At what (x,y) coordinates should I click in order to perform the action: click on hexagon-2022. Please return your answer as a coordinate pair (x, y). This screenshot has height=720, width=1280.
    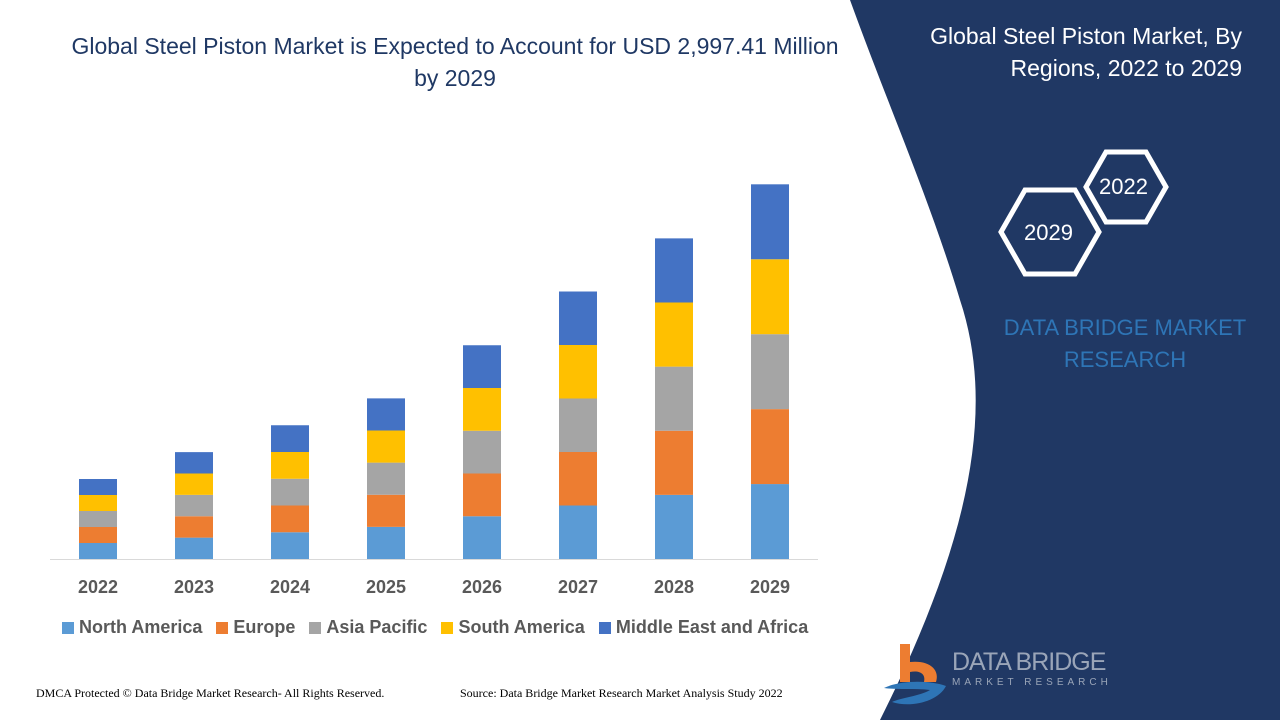
    Looking at the image, I should click on (1126, 187).